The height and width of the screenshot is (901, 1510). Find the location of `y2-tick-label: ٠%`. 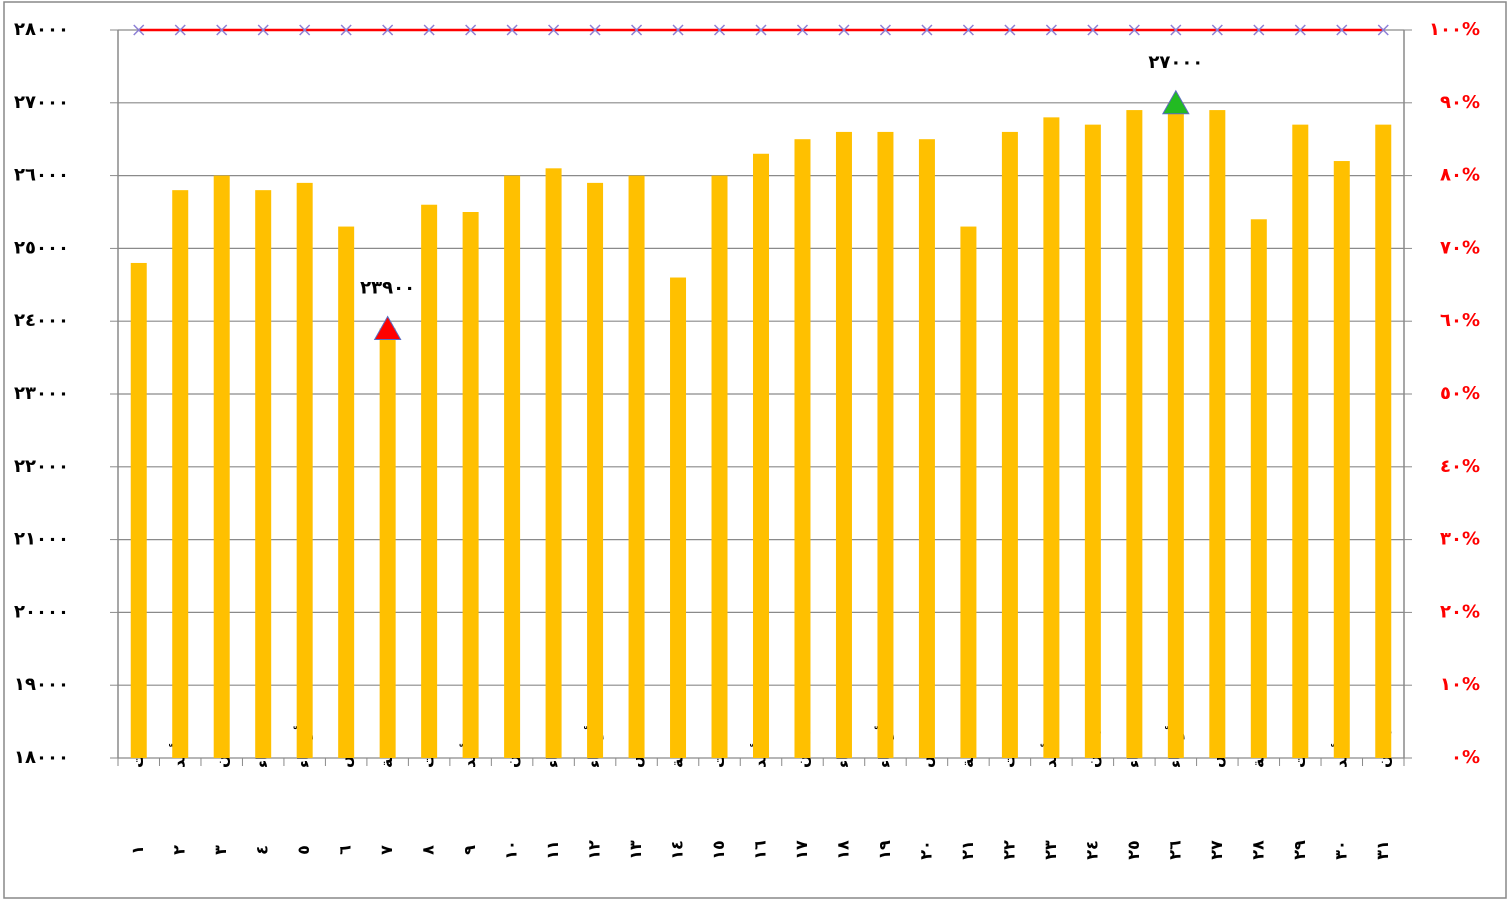

y2-tick-label: ٠% is located at coordinates (1465, 757).